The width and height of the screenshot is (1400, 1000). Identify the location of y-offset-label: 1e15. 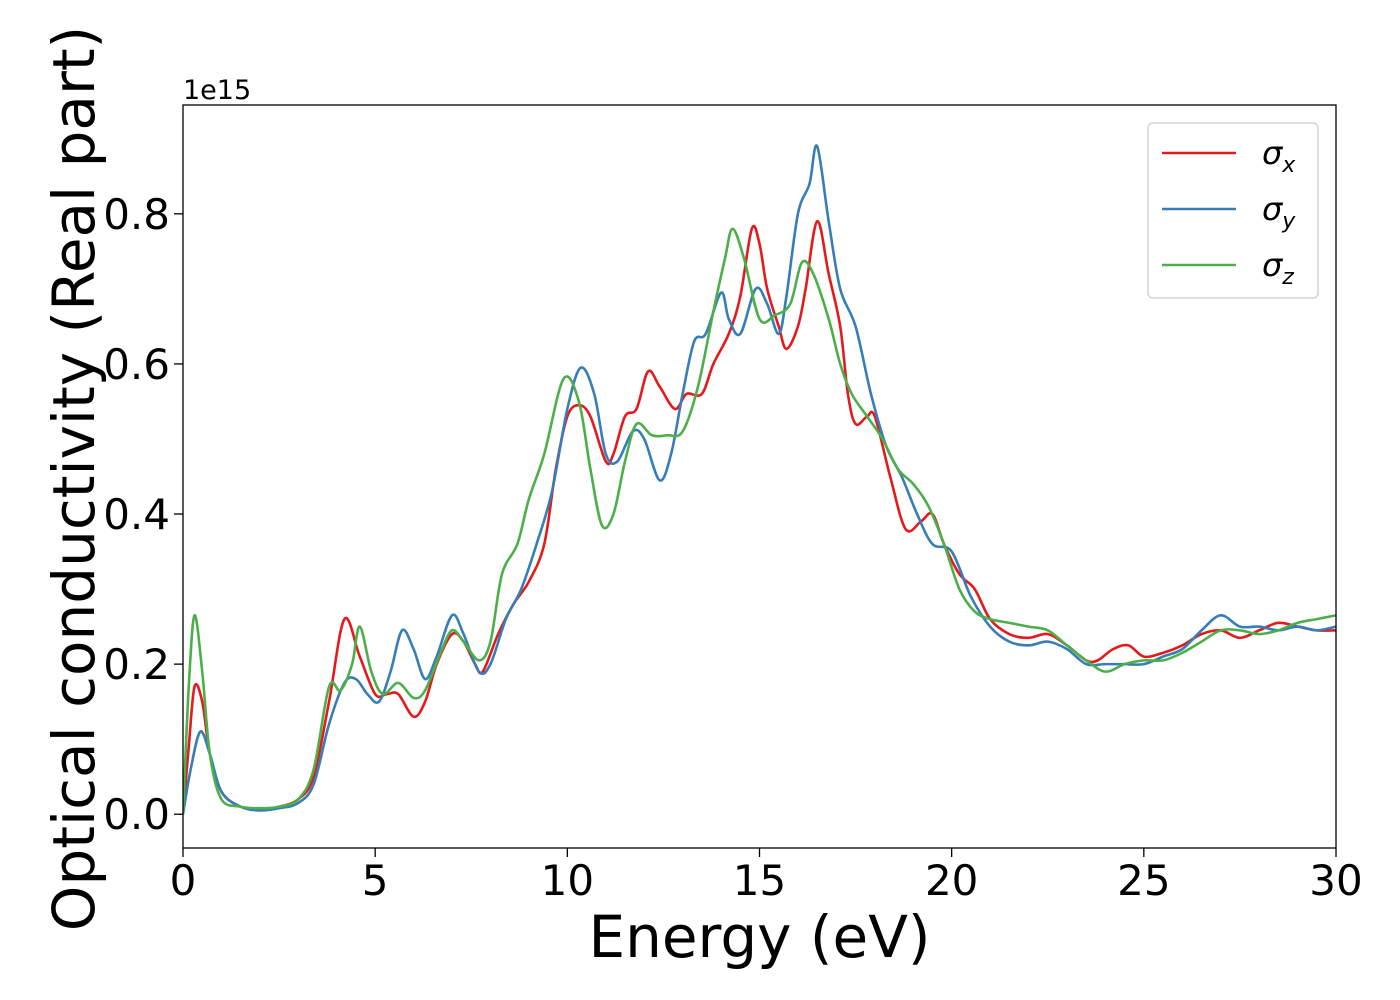
(217, 90).